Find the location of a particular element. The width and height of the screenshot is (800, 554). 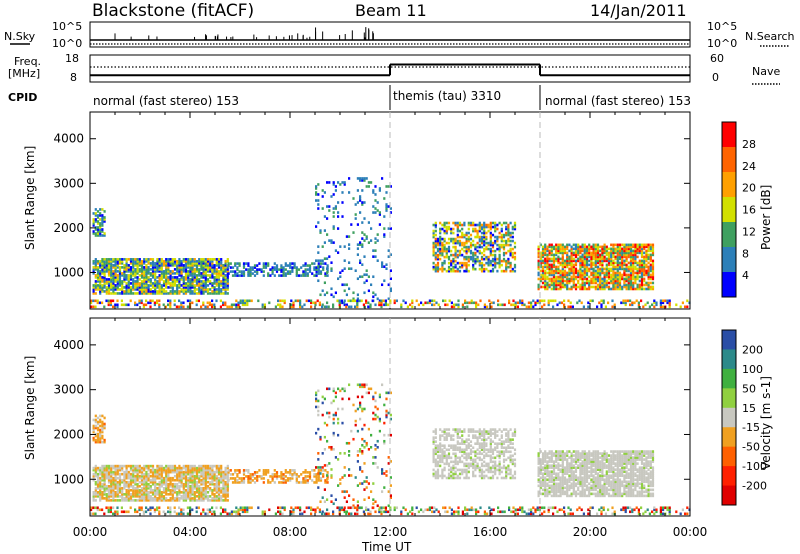

power-colorbar-label: Power [dB] is located at coordinates (766, 217).